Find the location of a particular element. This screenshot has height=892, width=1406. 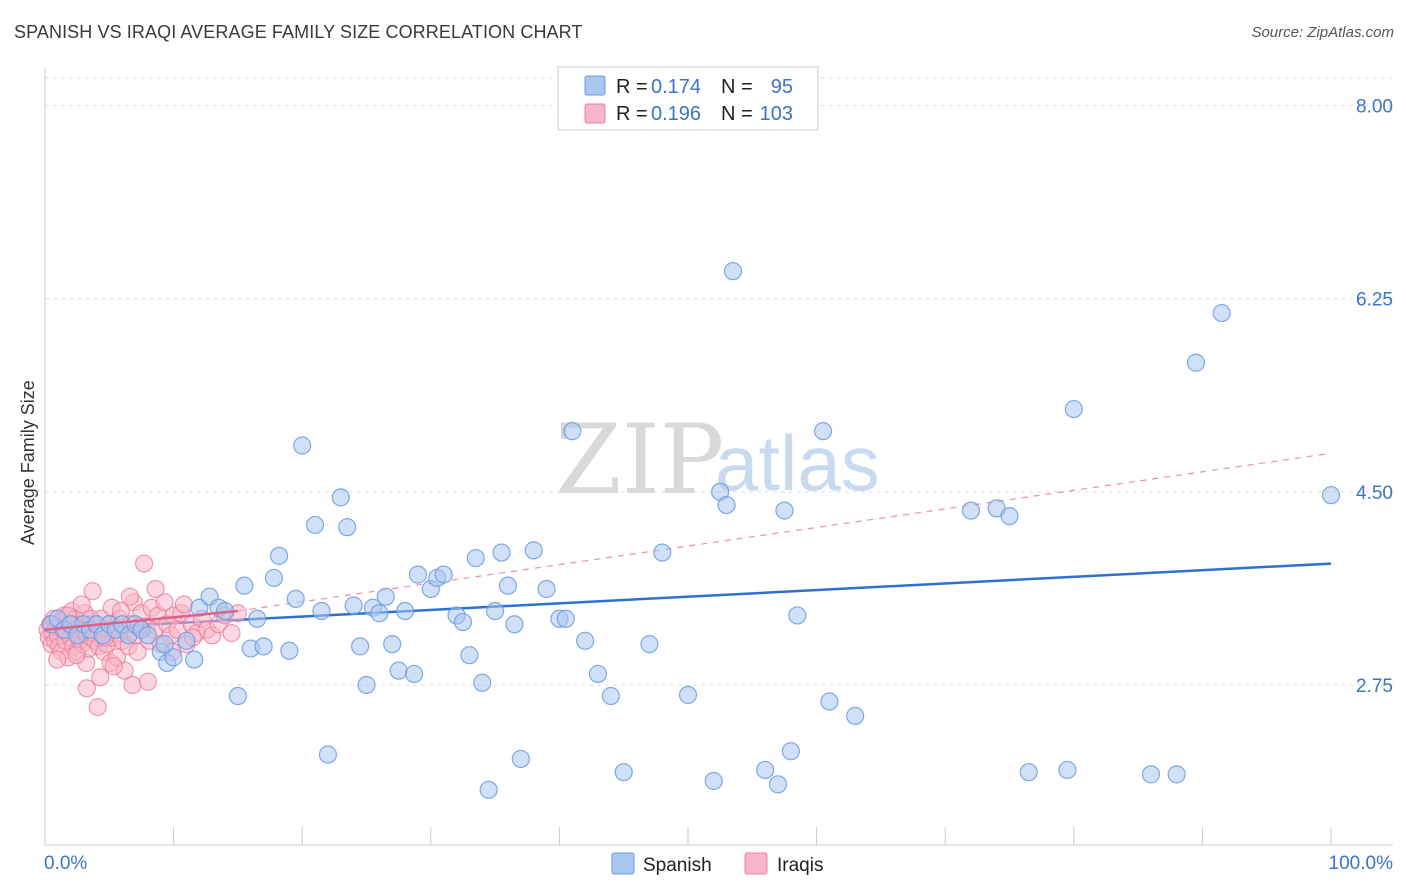

legend-r-value-2: 0.196 is located at coordinates (676, 114).